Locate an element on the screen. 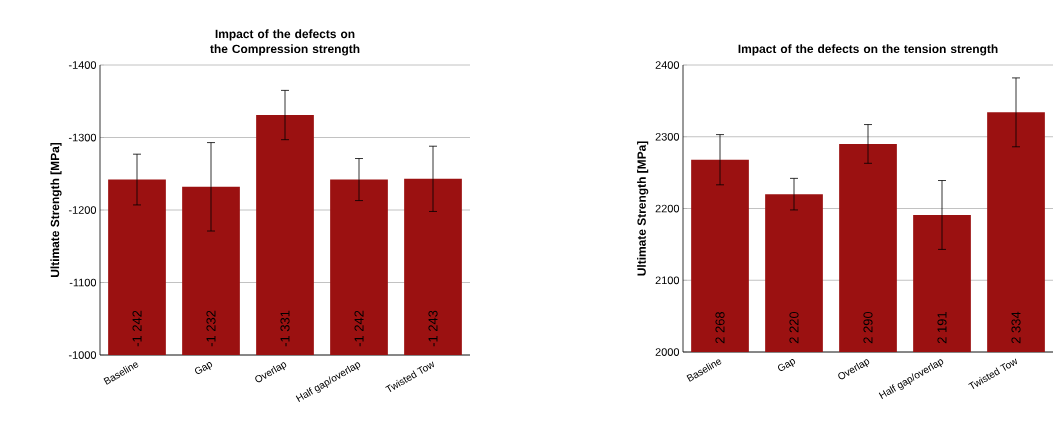 This screenshot has height=441, width=1061. y-tick-label: -1100 is located at coordinates (83, 282).